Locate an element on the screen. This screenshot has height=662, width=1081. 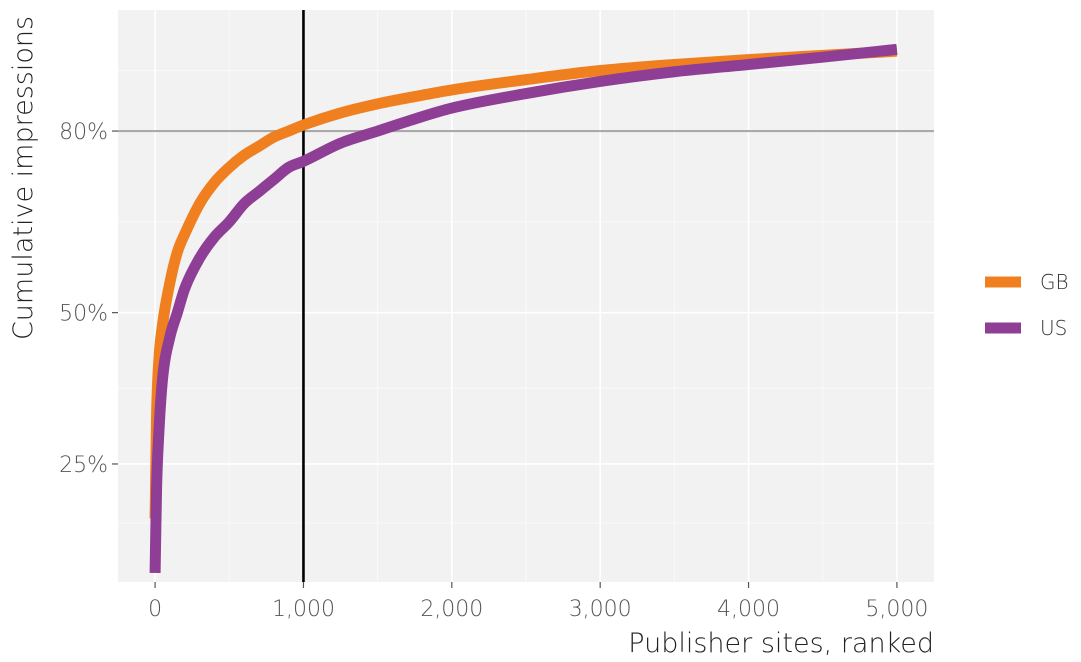
x-axis: 0 1,000 2,000 3,000 4,000 5,000 is located at coordinates (538, 602).